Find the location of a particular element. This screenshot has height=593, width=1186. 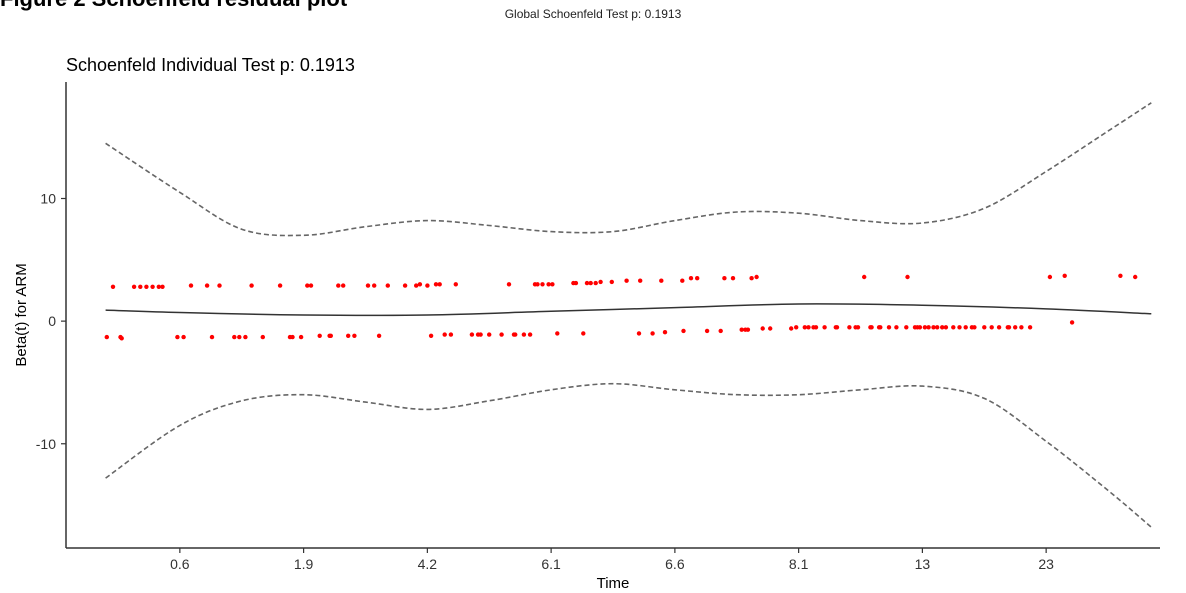

y-tick-label: -10 is located at coordinates (46, 444).